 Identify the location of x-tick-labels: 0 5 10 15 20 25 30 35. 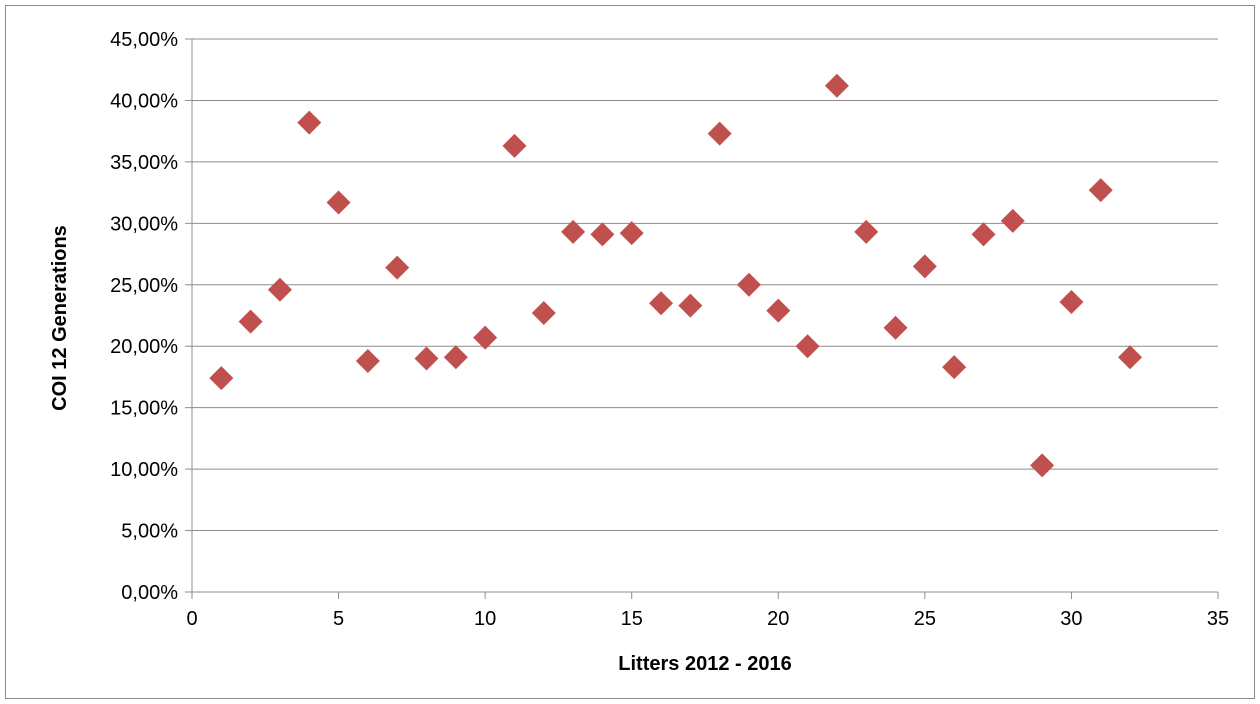
(707, 619).